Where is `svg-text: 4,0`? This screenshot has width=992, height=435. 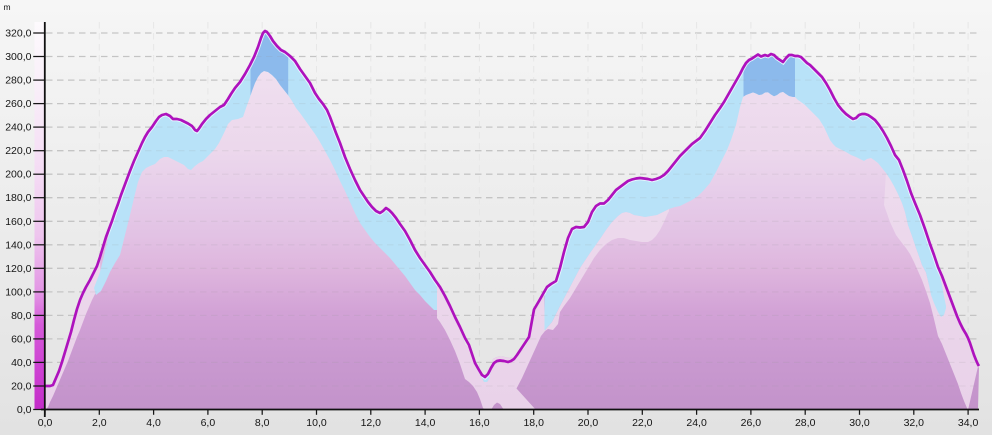
svg-text: 4,0 is located at coordinates (153, 423).